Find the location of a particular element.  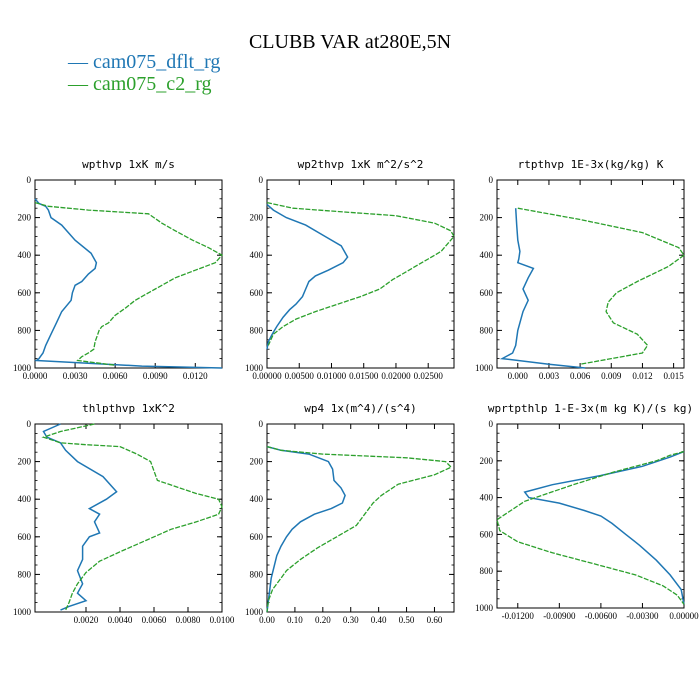

figure-title: CLUBB VAR at280E,5N is located at coordinates (350, 42).